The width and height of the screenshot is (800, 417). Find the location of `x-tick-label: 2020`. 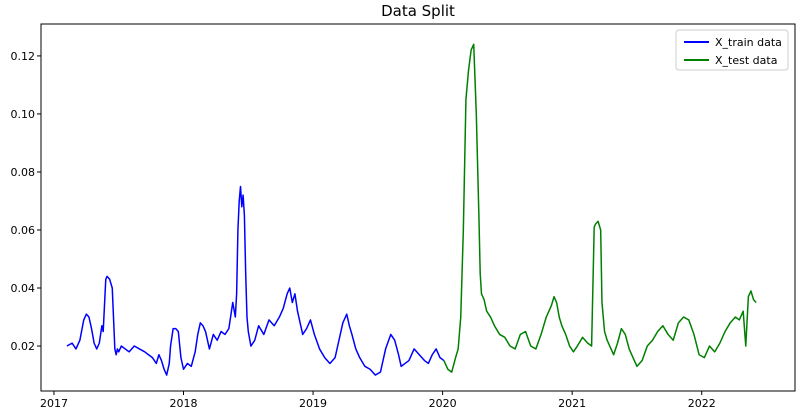

x-tick-label: 2020 is located at coordinates (443, 403).